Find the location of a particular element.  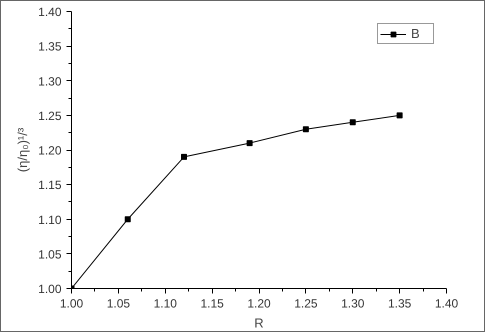

y-axis-title: (η/η₀)¹/³ is located at coordinates (22, 149).